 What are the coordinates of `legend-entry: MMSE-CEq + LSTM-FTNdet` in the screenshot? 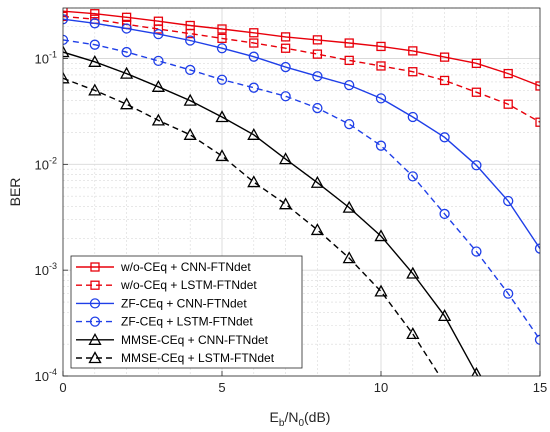 It's located at (175, 358).